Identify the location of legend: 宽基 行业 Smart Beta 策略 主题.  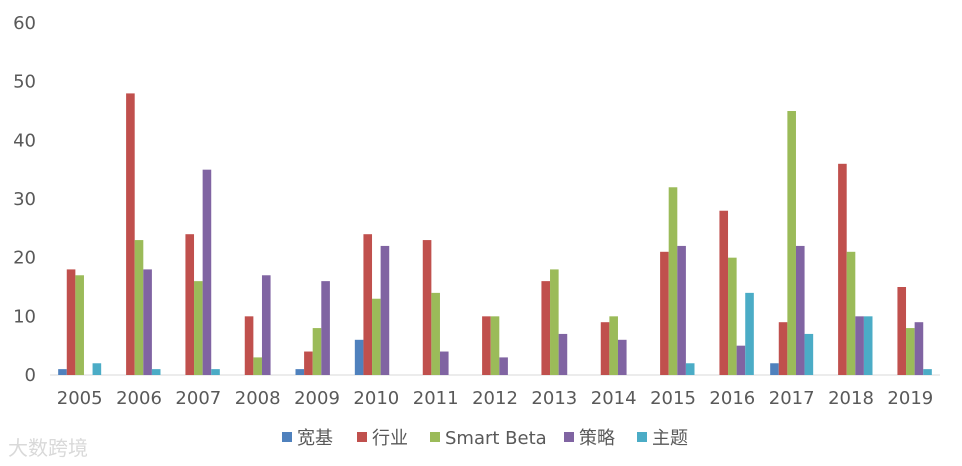
(485, 438).